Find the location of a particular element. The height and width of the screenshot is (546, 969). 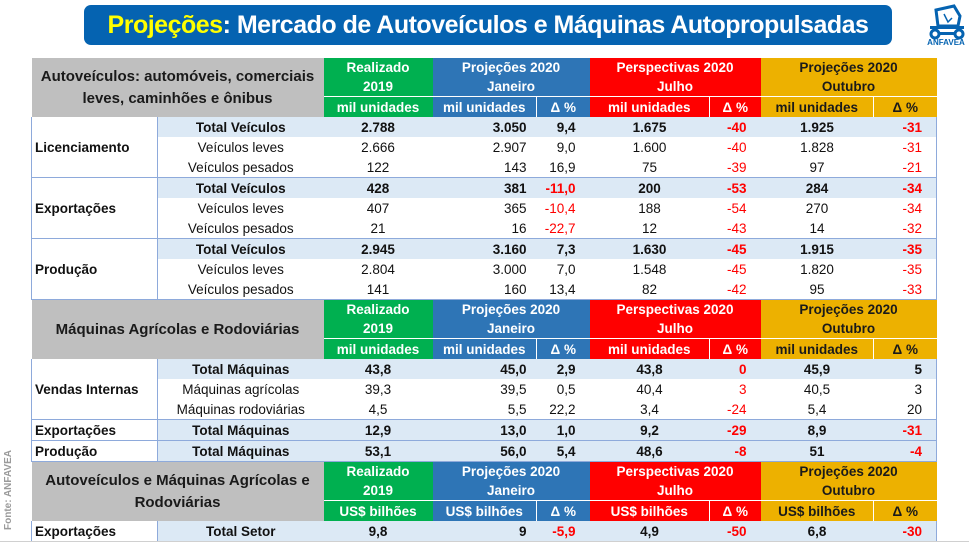

value-cell: 16 is located at coordinates (484, 228).